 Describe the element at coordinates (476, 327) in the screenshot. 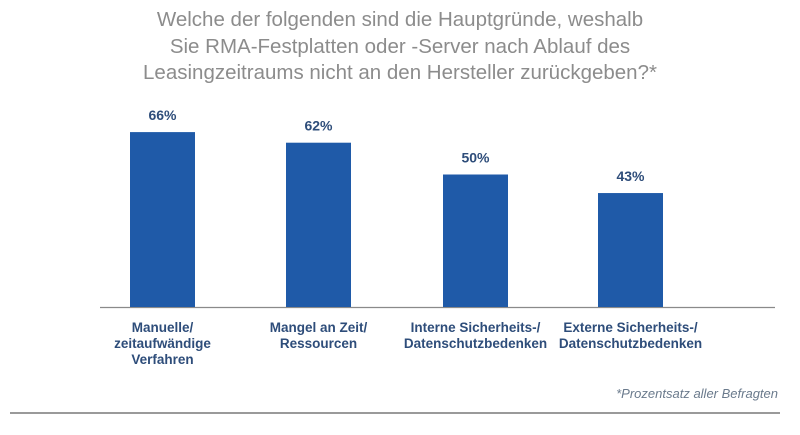

I see `x-tick-label: Interne Sicherheits-/` at that location.